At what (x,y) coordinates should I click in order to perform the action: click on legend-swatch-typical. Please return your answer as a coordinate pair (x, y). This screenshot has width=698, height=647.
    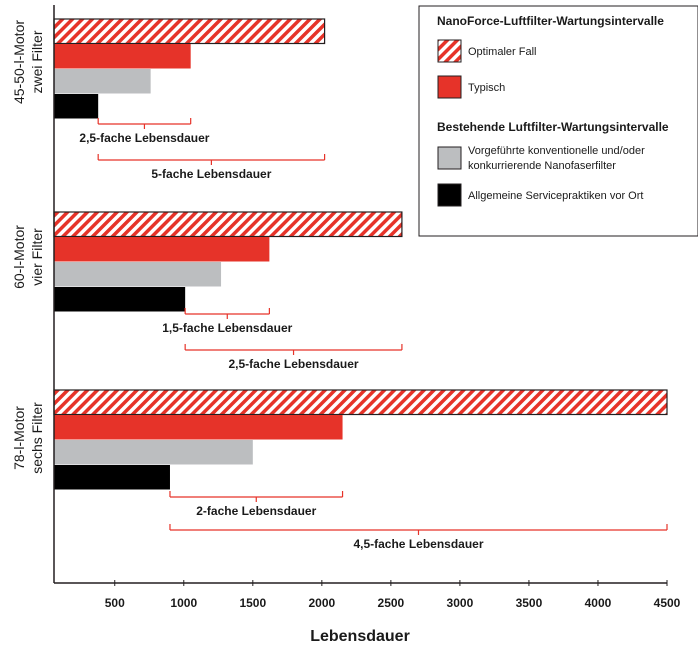
    Looking at the image, I should click on (449, 87).